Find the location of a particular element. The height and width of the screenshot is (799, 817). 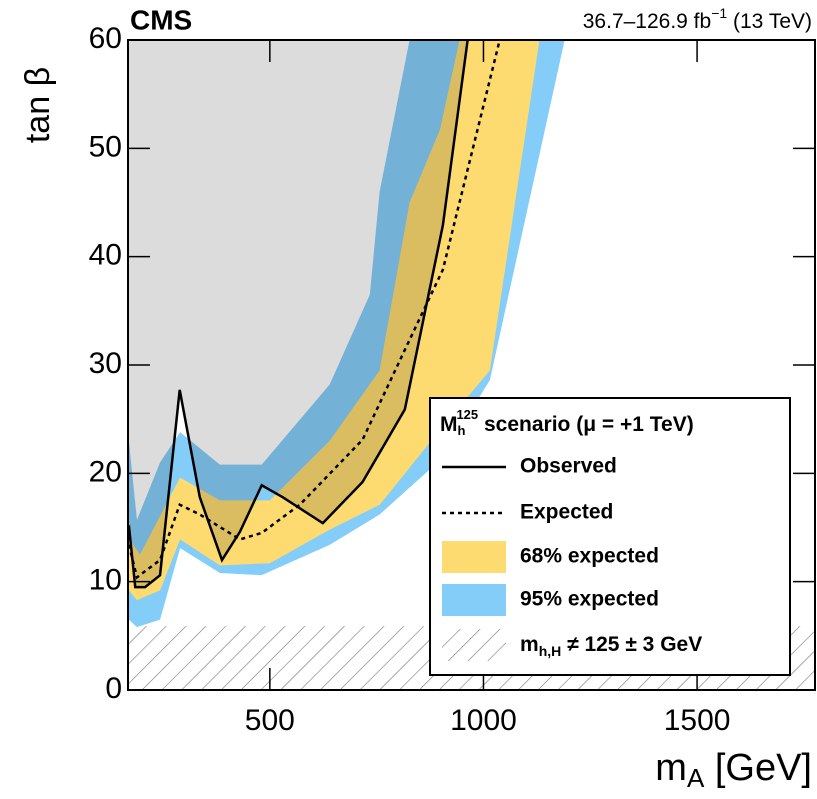

x-axis-title: mA [GeV] is located at coordinates (733, 770).